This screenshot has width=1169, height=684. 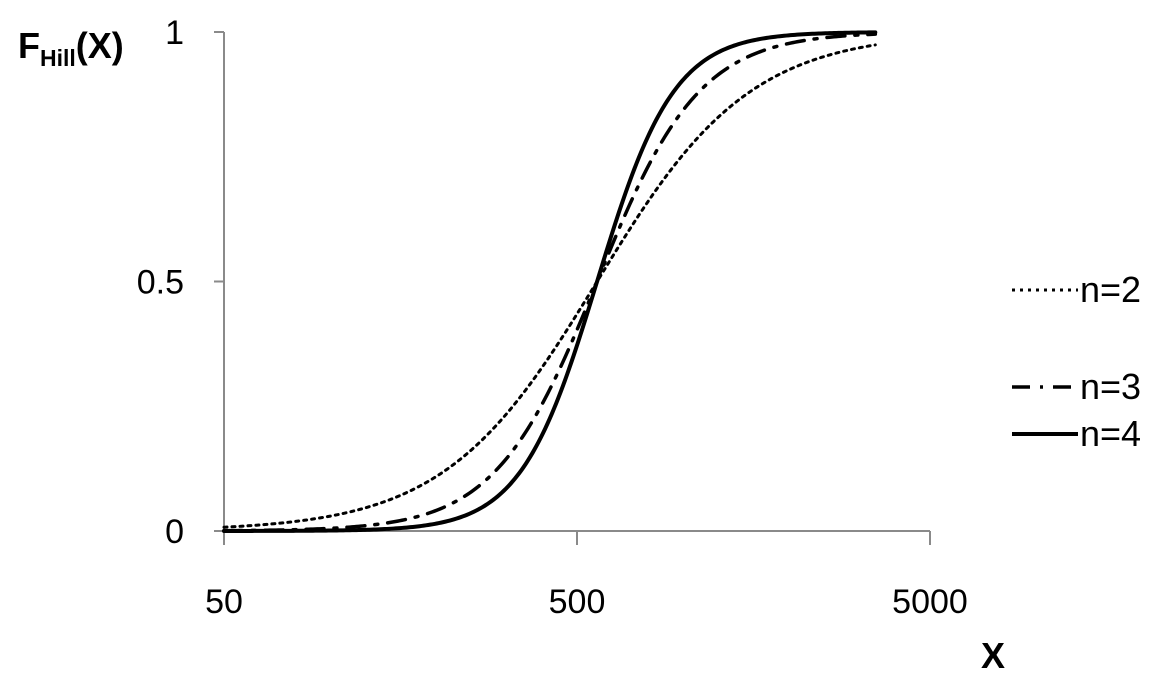 I want to click on y-tick-label: 0, so click(x=174, y=532).